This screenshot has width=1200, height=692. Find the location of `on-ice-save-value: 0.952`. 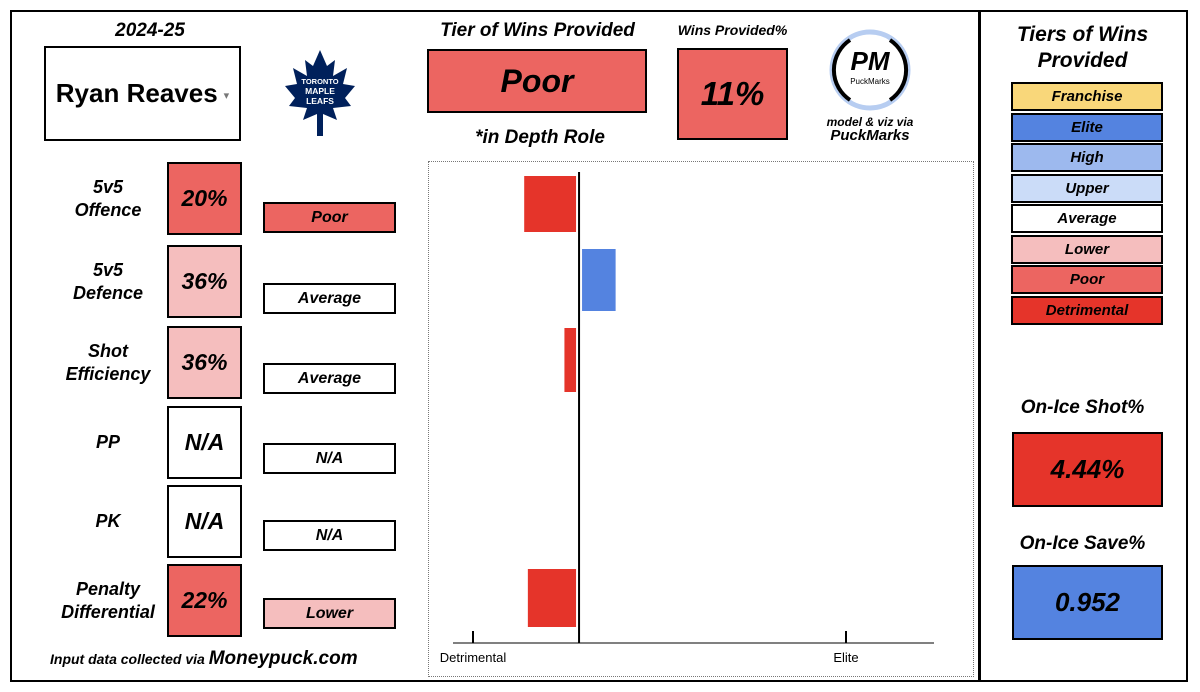

on-ice-save-value: 0.952 is located at coordinates (1087, 602).